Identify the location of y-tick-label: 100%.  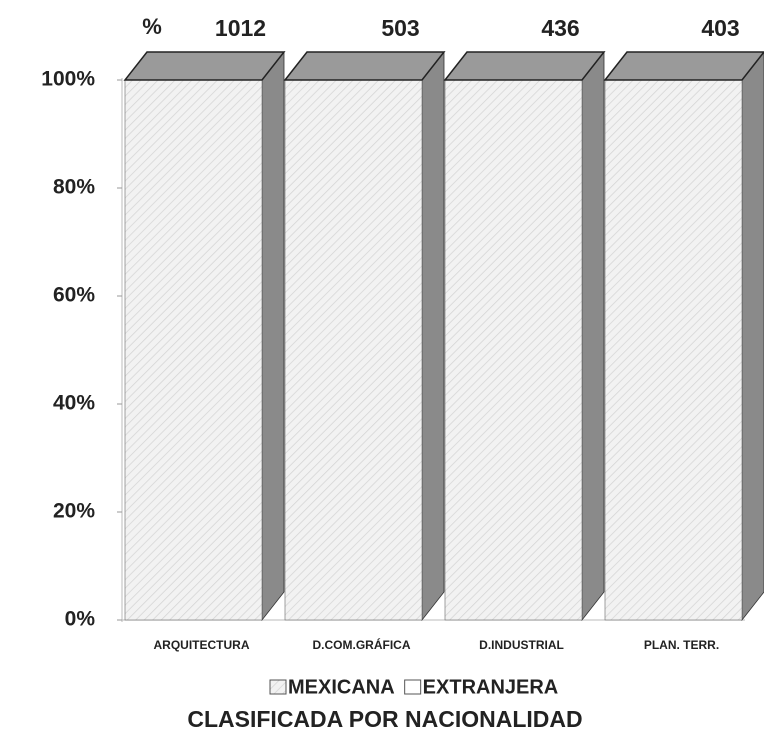
(68, 79).